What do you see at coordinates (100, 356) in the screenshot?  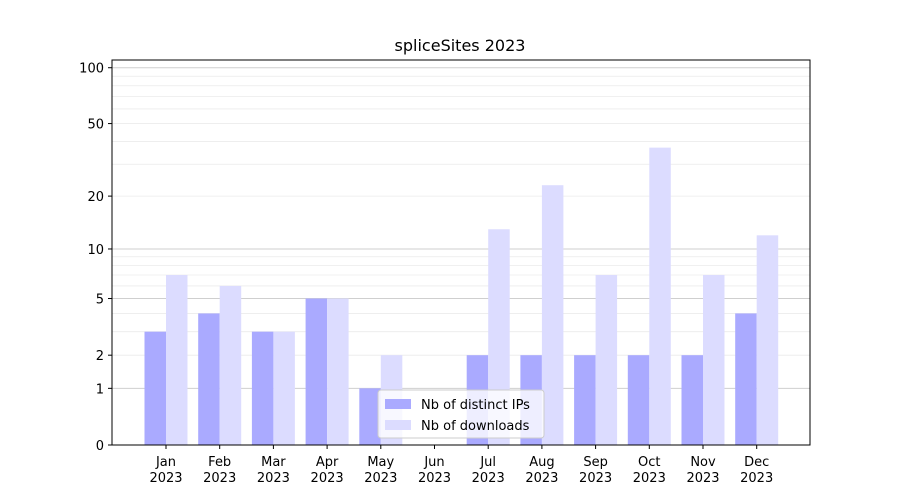 I see `y-tick-label: 2` at bounding box center [100, 356].